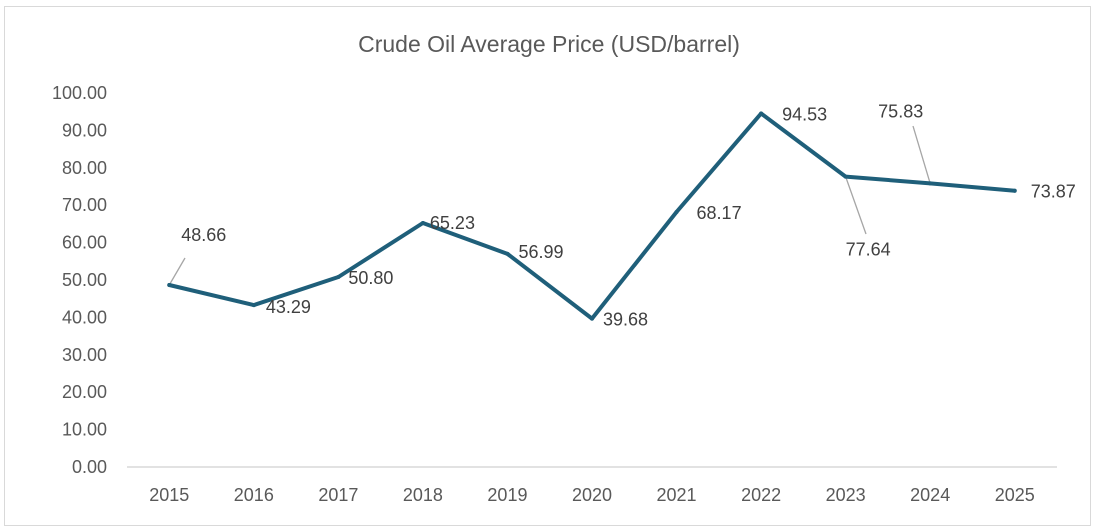 The image size is (1101, 532). What do you see at coordinates (761, 495) in the screenshot?
I see `x-tick-label: 2022` at bounding box center [761, 495].